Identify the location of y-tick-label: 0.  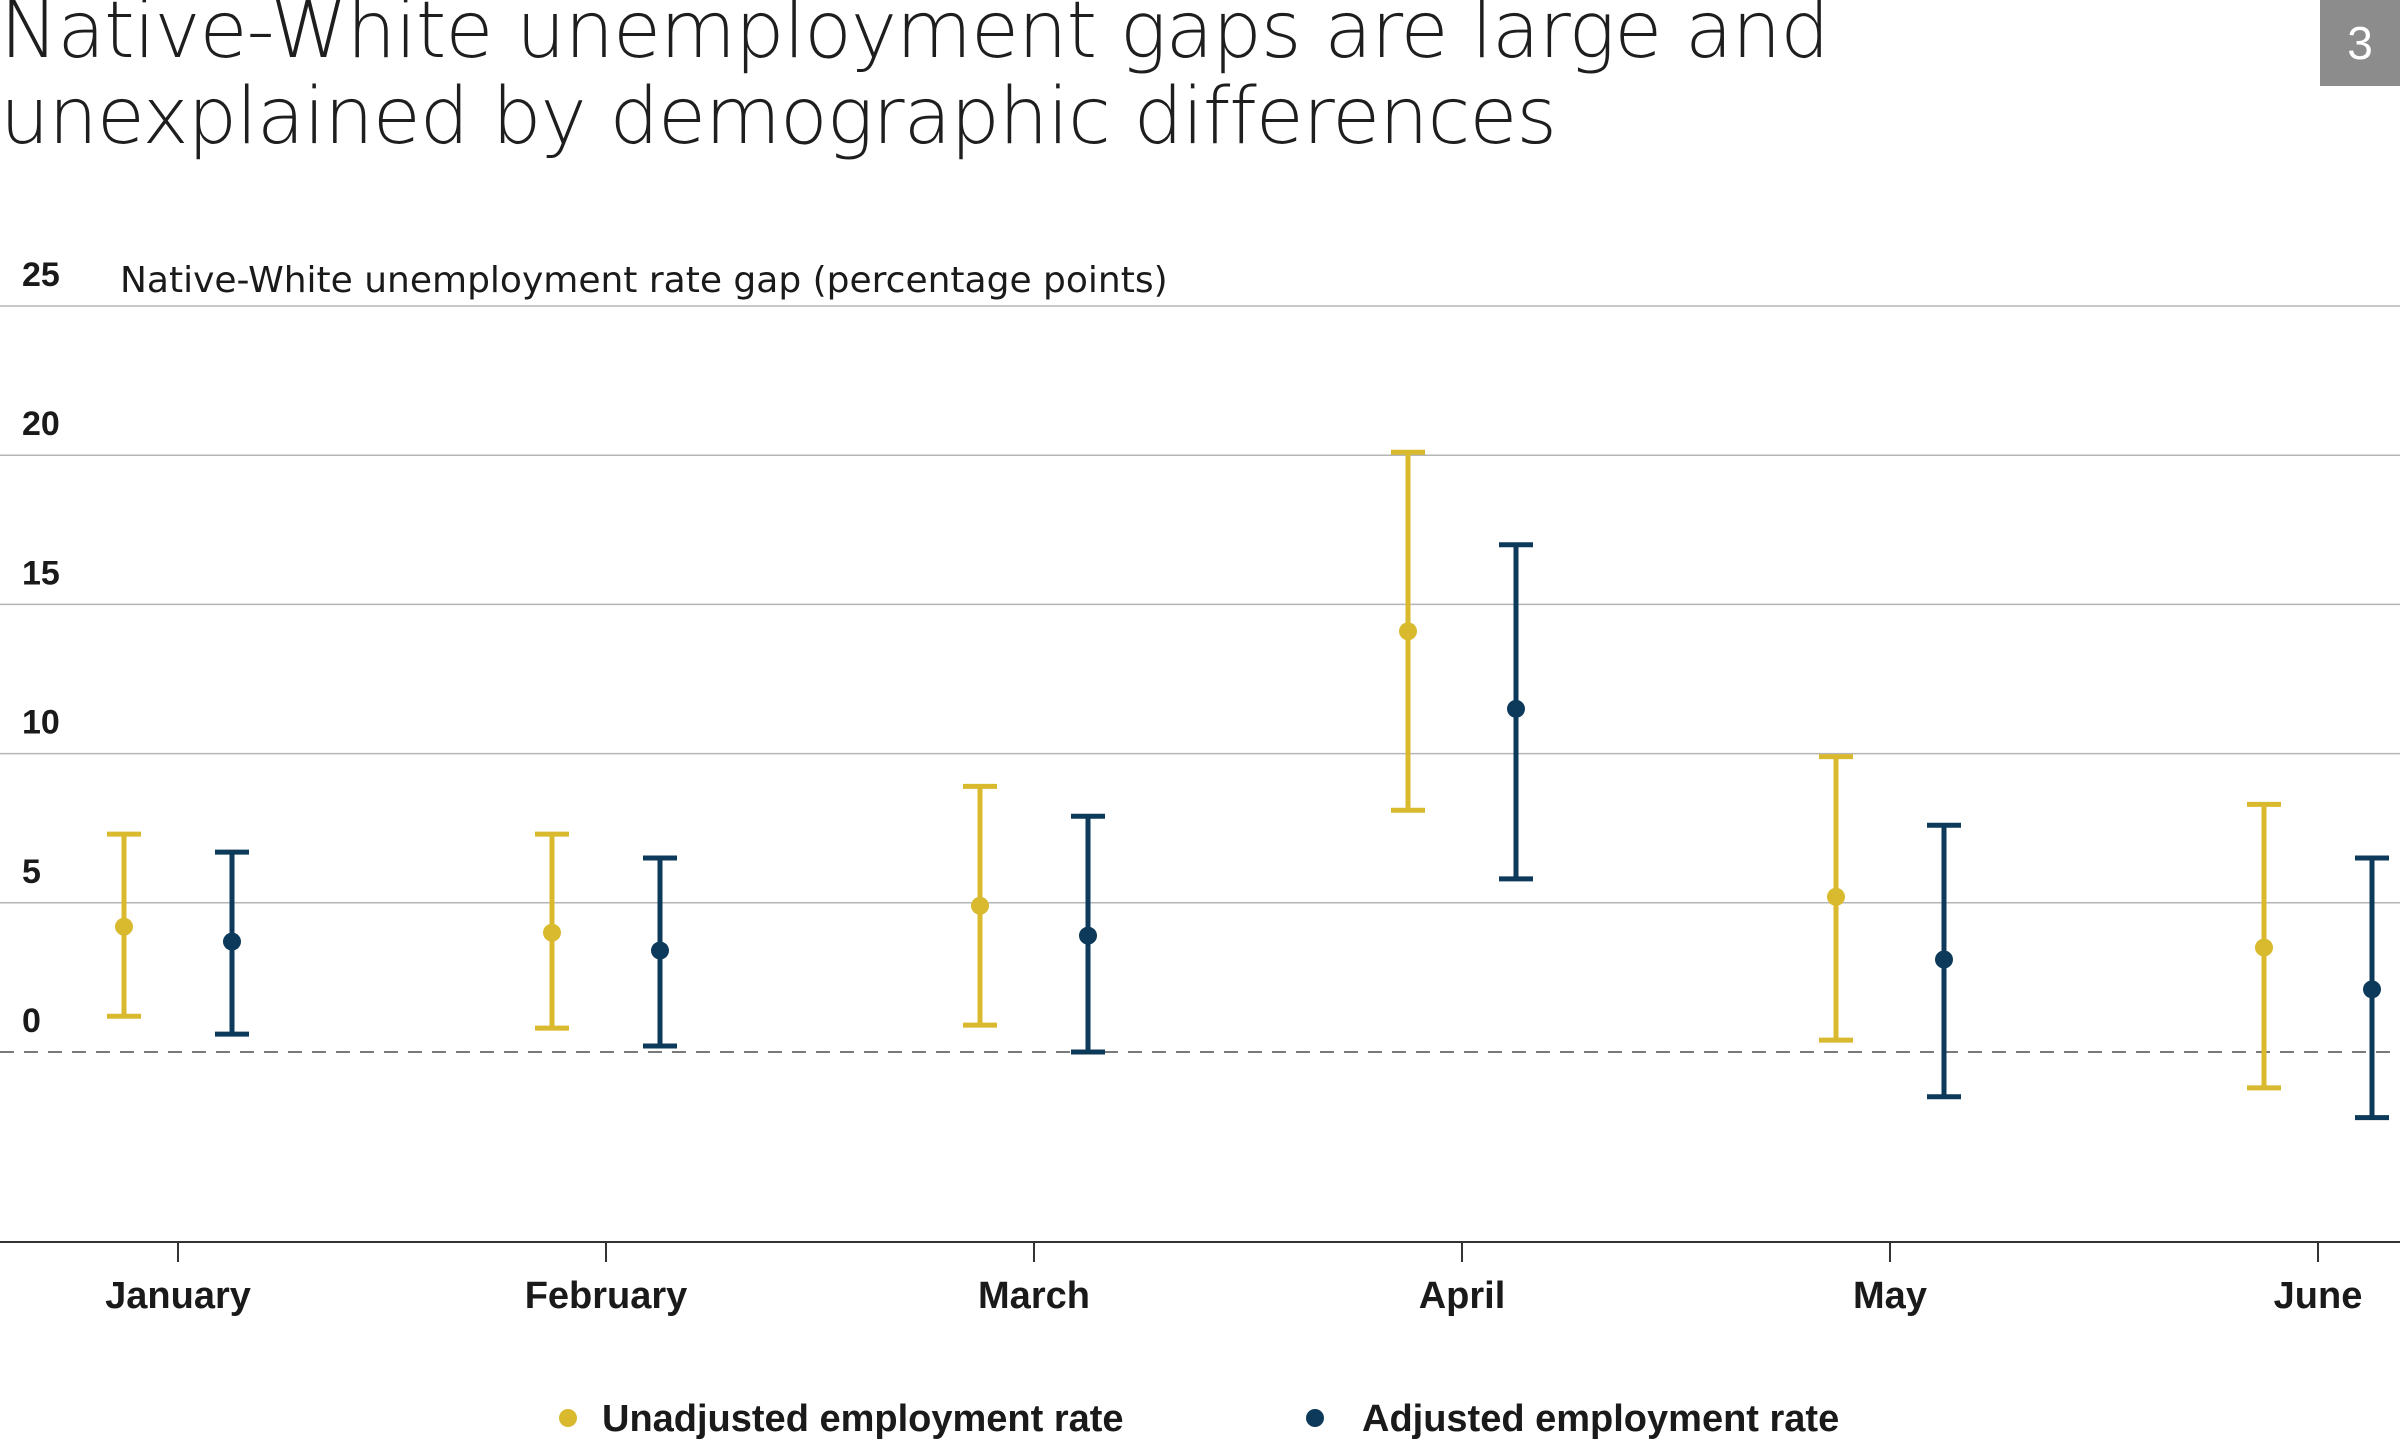
(31, 1021).